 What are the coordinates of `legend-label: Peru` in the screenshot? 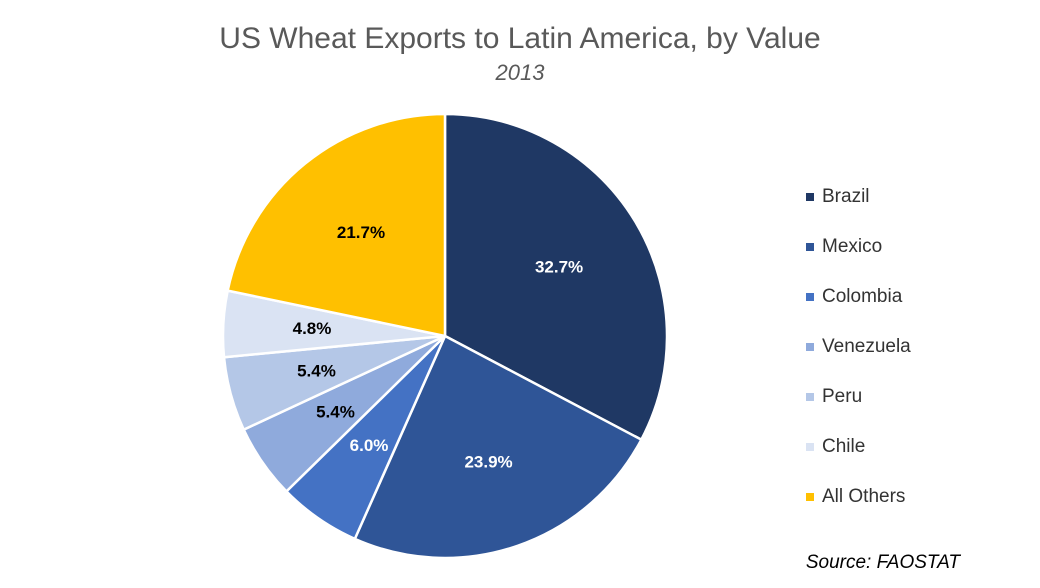 It's located at (842, 396).